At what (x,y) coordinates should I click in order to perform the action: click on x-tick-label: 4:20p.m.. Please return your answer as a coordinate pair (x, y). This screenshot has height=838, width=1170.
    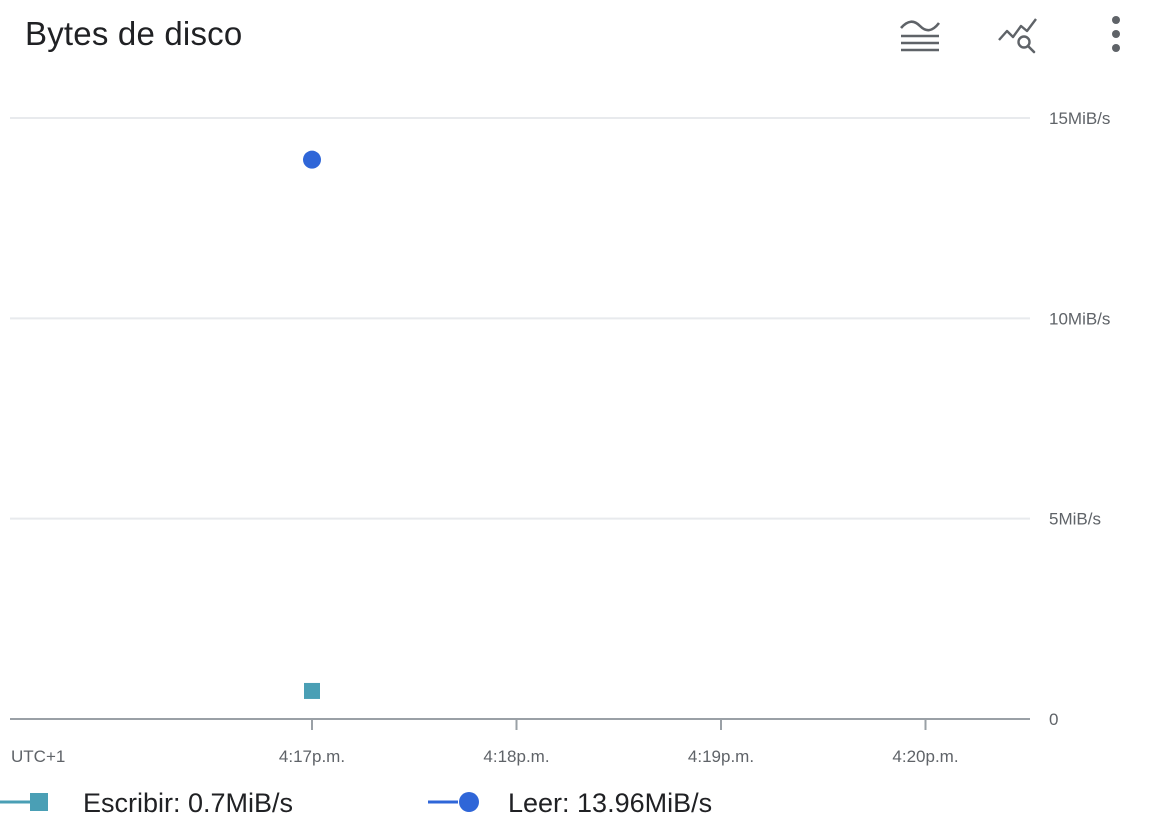
    Looking at the image, I should click on (925, 756).